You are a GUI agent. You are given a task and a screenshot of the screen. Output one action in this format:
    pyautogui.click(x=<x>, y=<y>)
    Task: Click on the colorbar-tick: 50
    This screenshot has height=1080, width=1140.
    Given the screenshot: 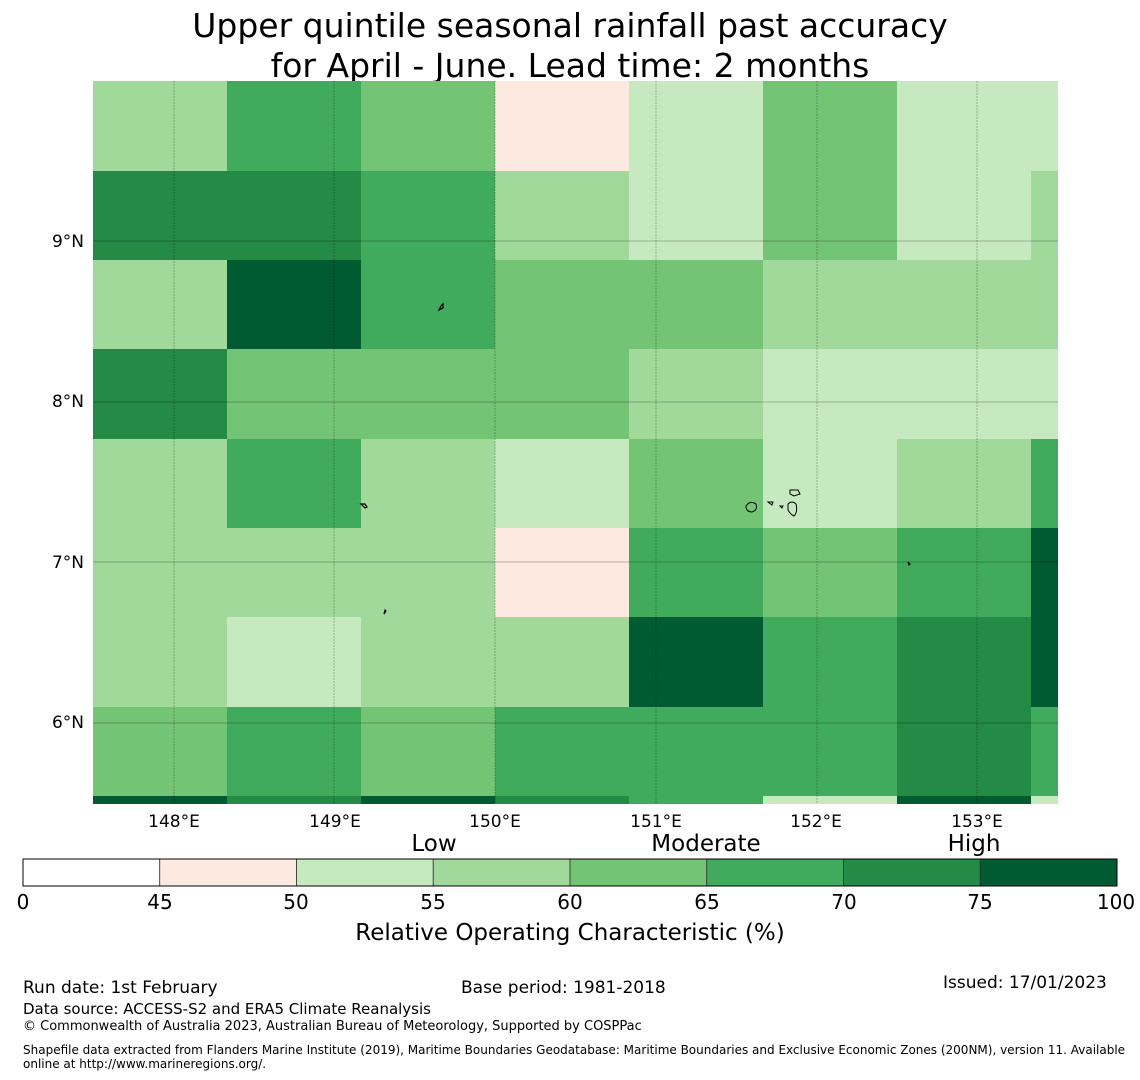 What is the action you would take?
    pyautogui.click(x=296, y=902)
    